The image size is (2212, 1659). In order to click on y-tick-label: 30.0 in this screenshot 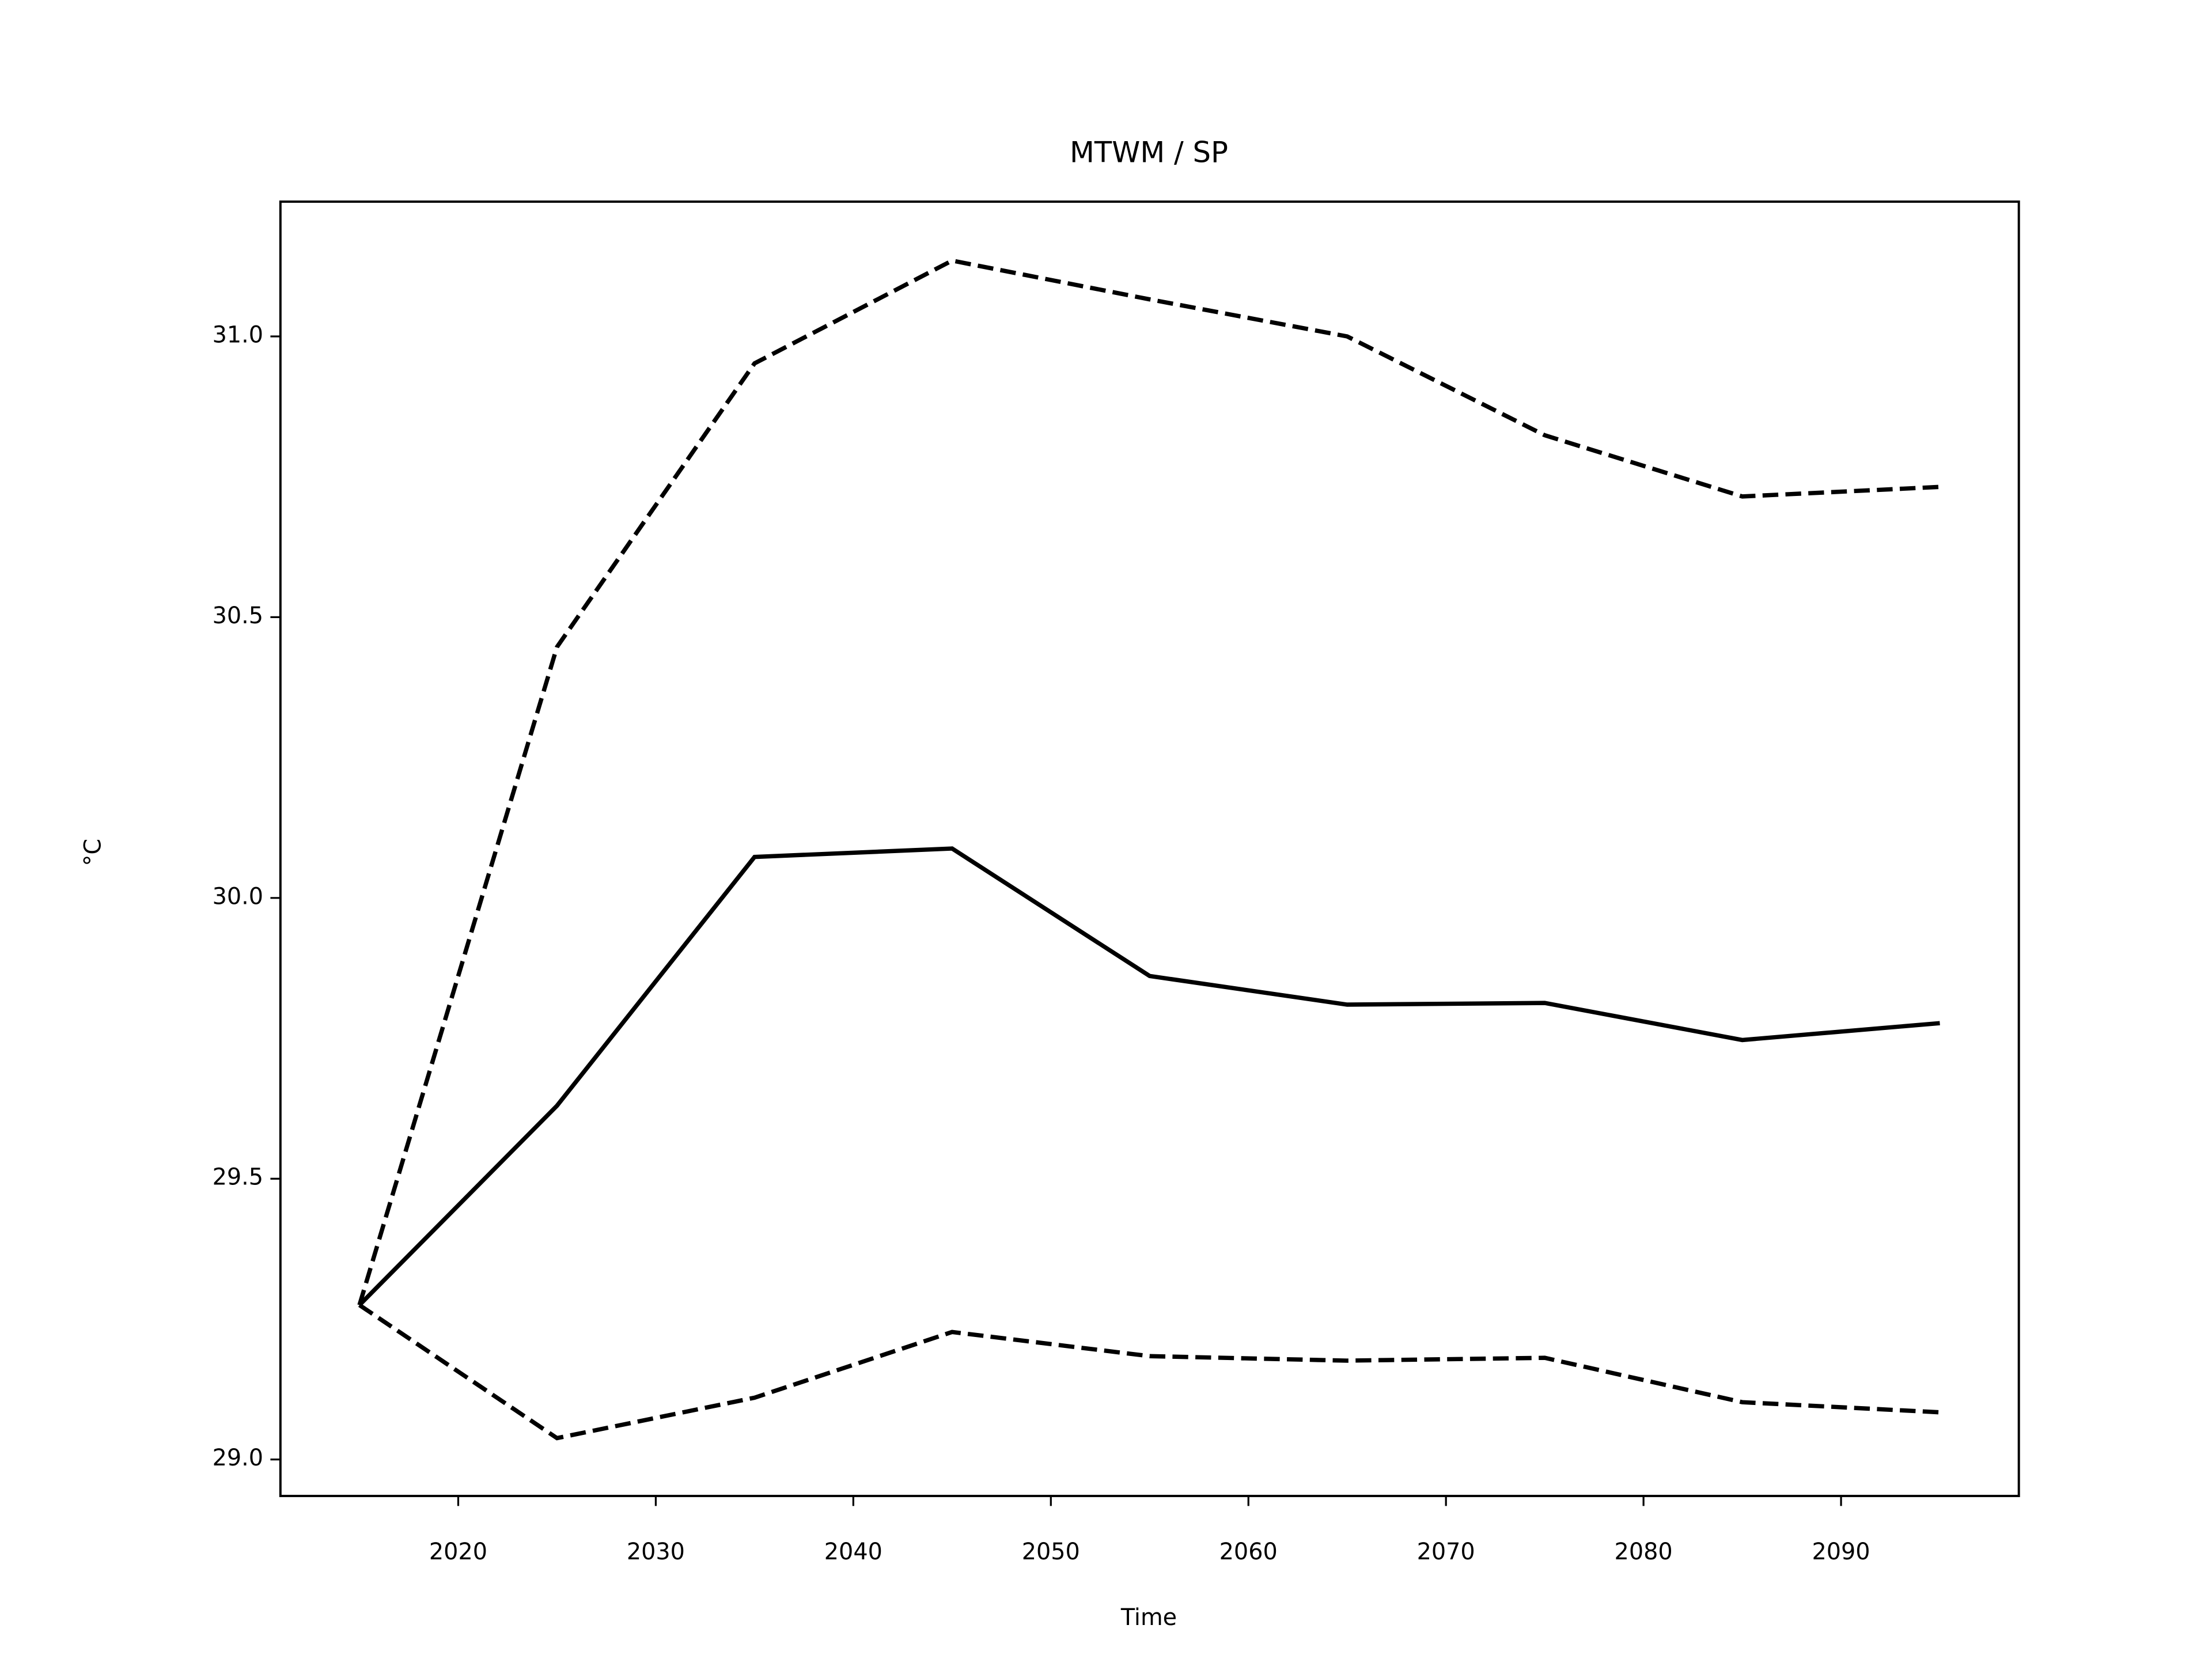, I will do `click(238, 896)`.